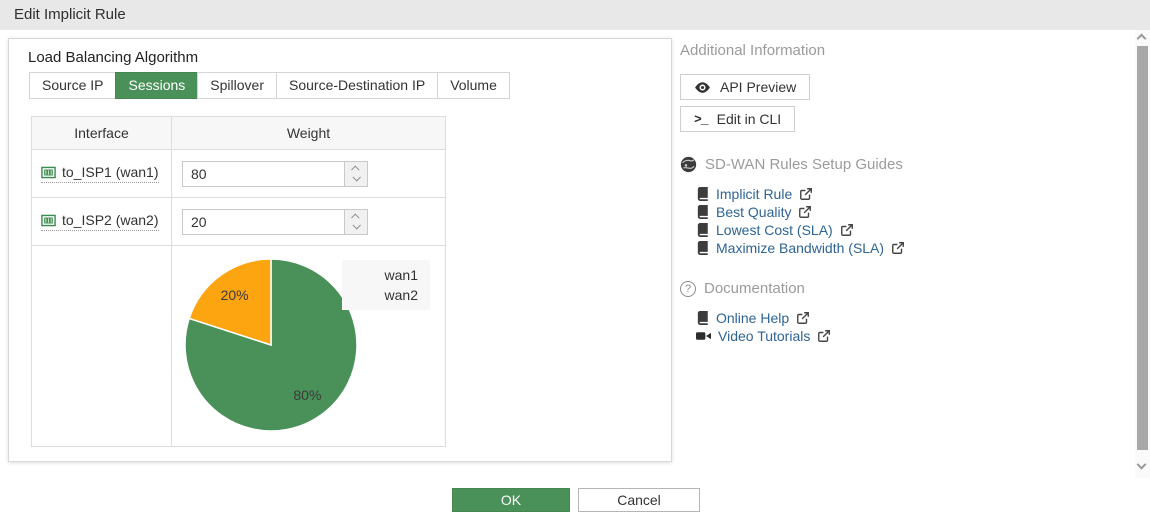 This screenshot has height=519, width=1150. What do you see at coordinates (308, 133) in the screenshot?
I see `column-header-weight: Weight` at bounding box center [308, 133].